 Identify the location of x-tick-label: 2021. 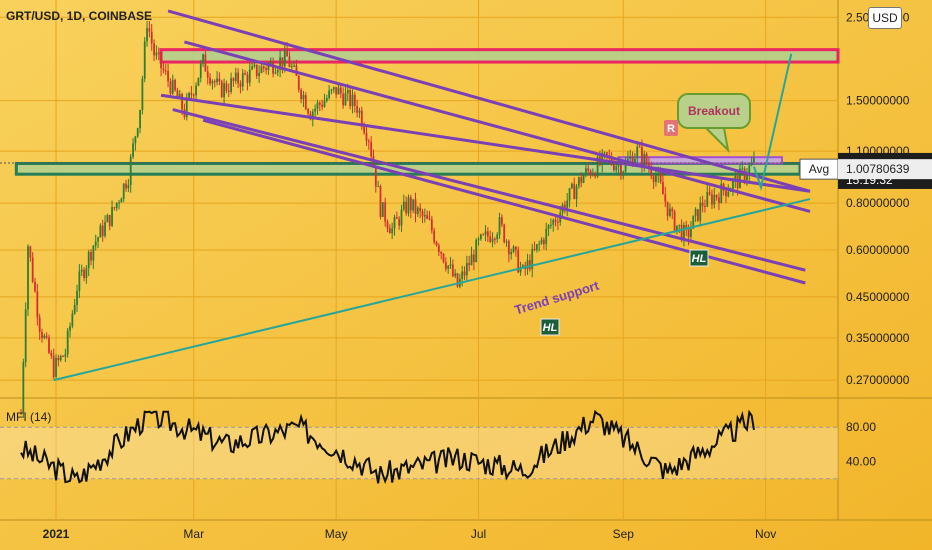
(56, 534).